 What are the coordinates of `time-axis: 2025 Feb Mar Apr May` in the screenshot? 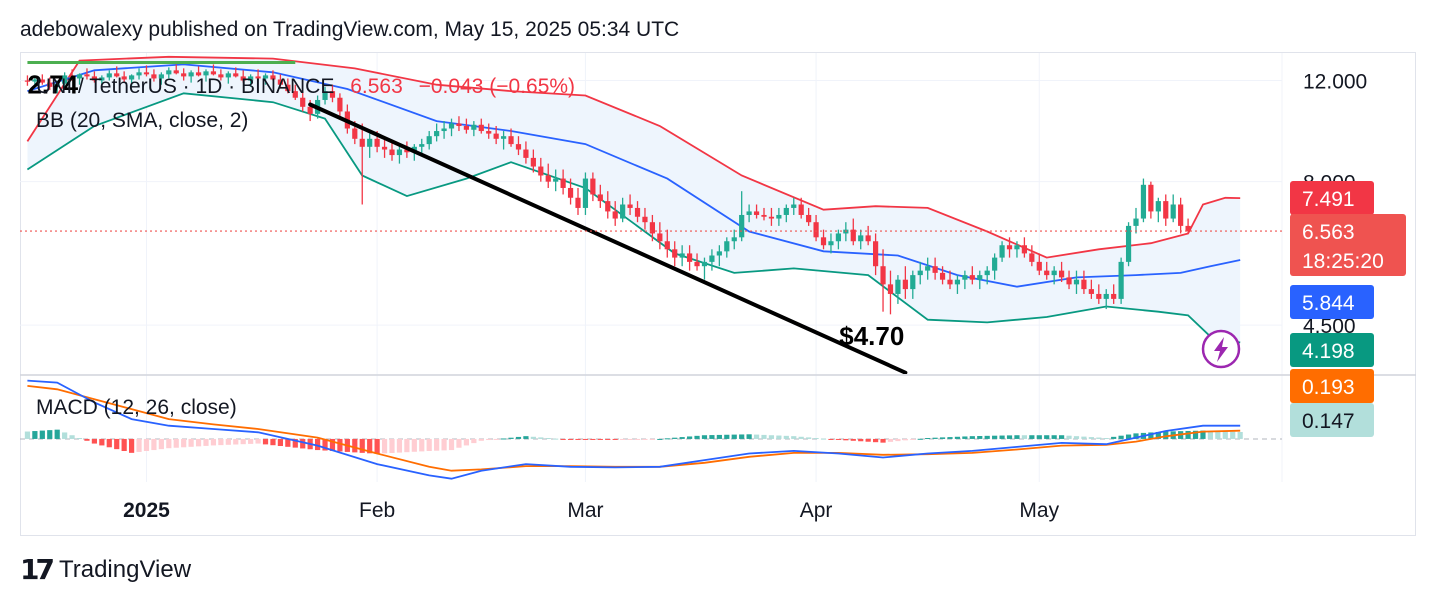 It's located at (591, 510).